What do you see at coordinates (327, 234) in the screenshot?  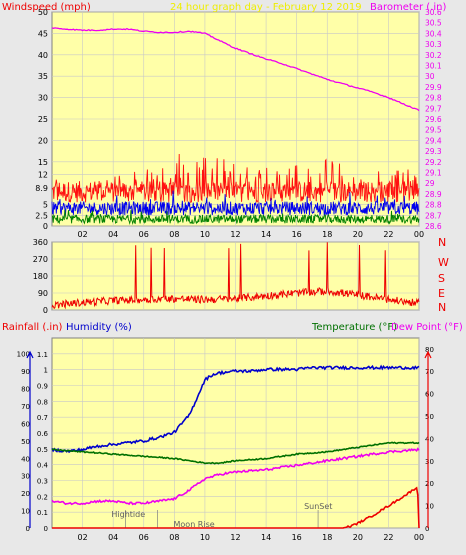 I see `top-x-tick-label: 18` at bounding box center [327, 234].